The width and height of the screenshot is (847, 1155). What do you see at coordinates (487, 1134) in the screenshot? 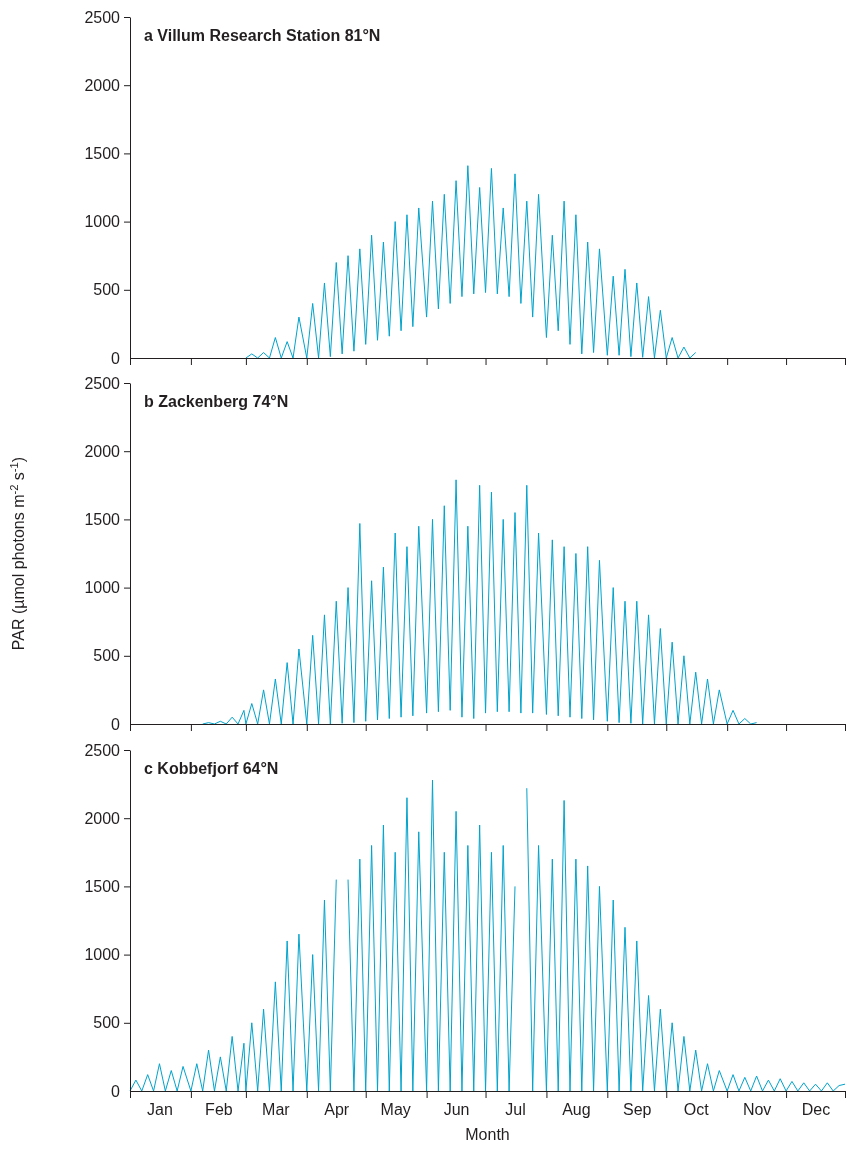
I see `x-axis-title: Month` at bounding box center [487, 1134].